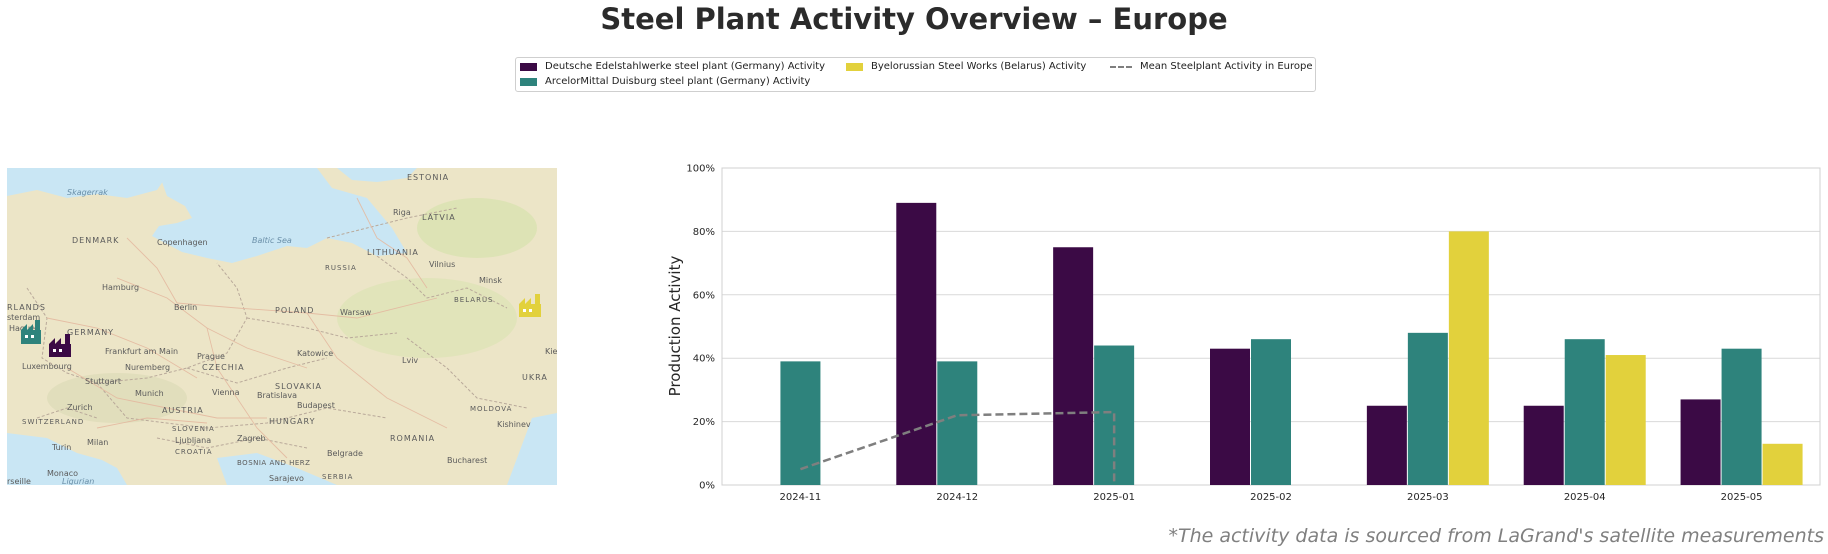 This screenshot has height=554, width=1828. What do you see at coordinates (704, 232) in the screenshot?
I see `y-tick-label: 80%` at bounding box center [704, 232].